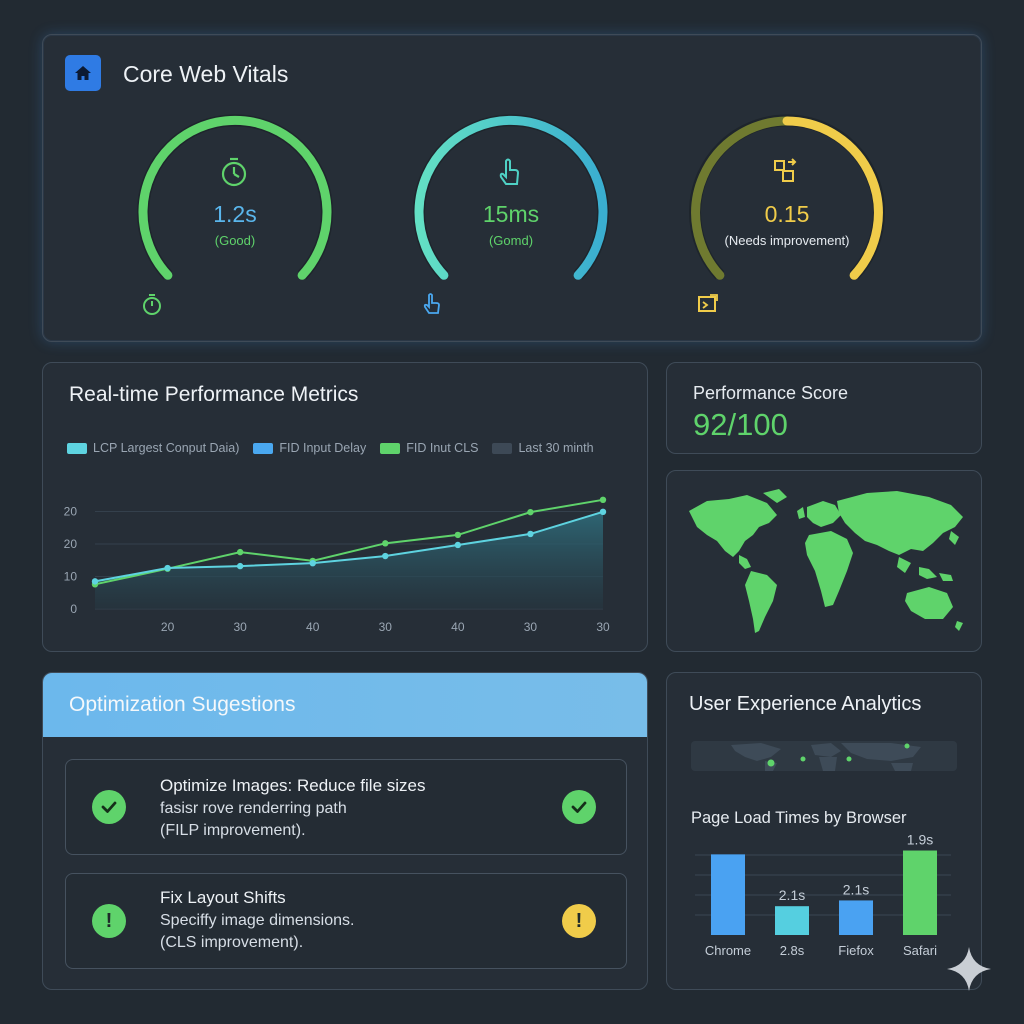 The width and height of the screenshot is (1024, 1024). Describe the element at coordinates (823, 895) in the screenshot. I see `bar-chart: Chrome 2.8s 2.1s Fiefox 2.1s Safari 1.9s` at that location.